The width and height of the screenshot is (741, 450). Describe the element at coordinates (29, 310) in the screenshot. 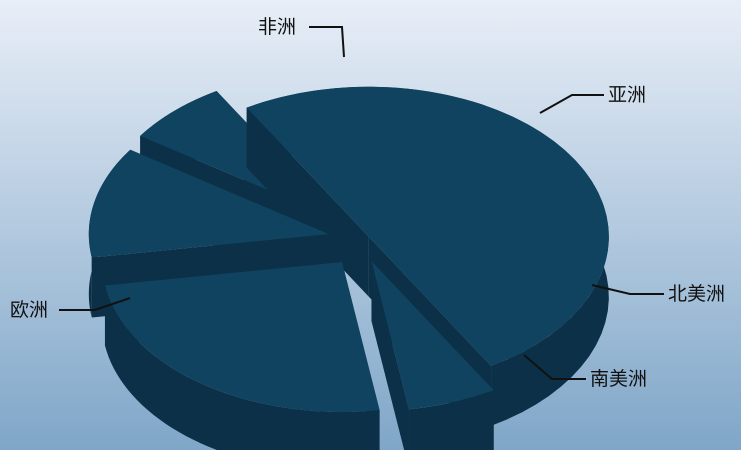

I see `slice-label: 欧洲` at that location.